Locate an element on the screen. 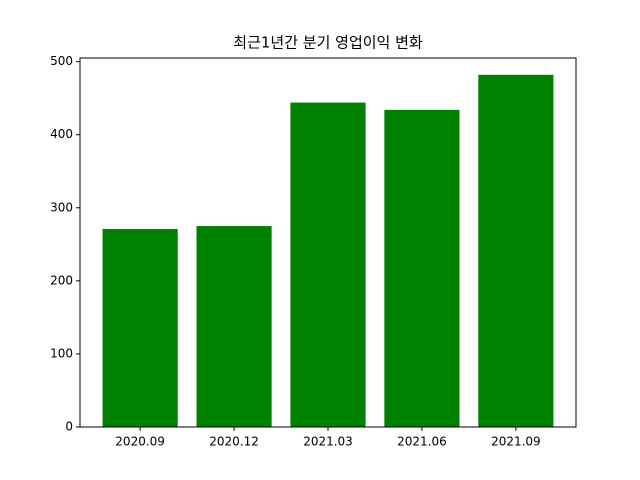 This screenshot has height=480, width=640. x-tick-label: 2021.03 is located at coordinates (328, 442).